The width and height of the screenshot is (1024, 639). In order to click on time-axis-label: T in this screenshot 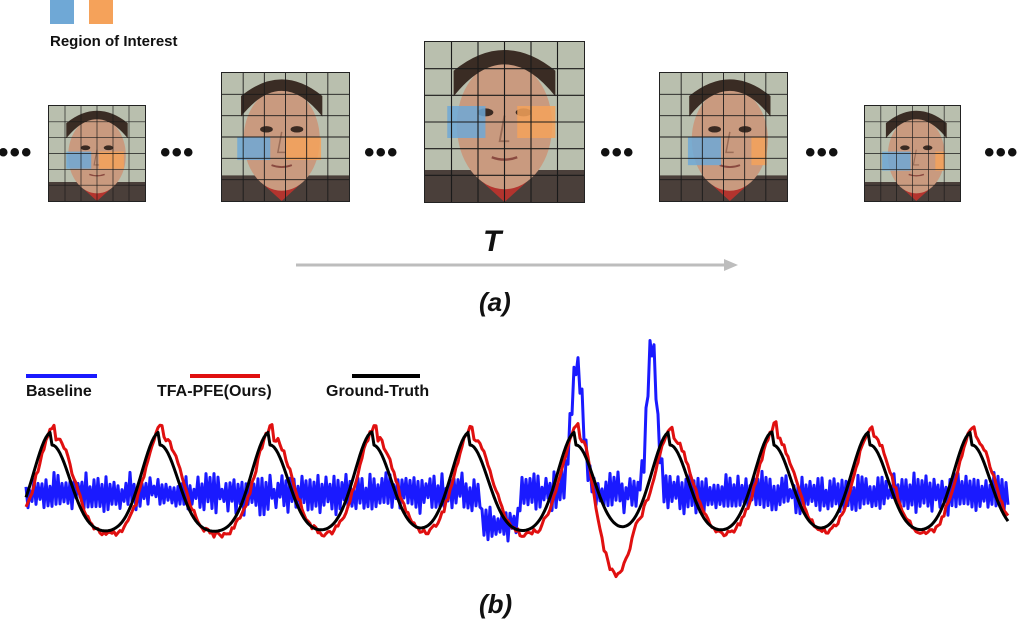, I will do `click(492, 241)`.